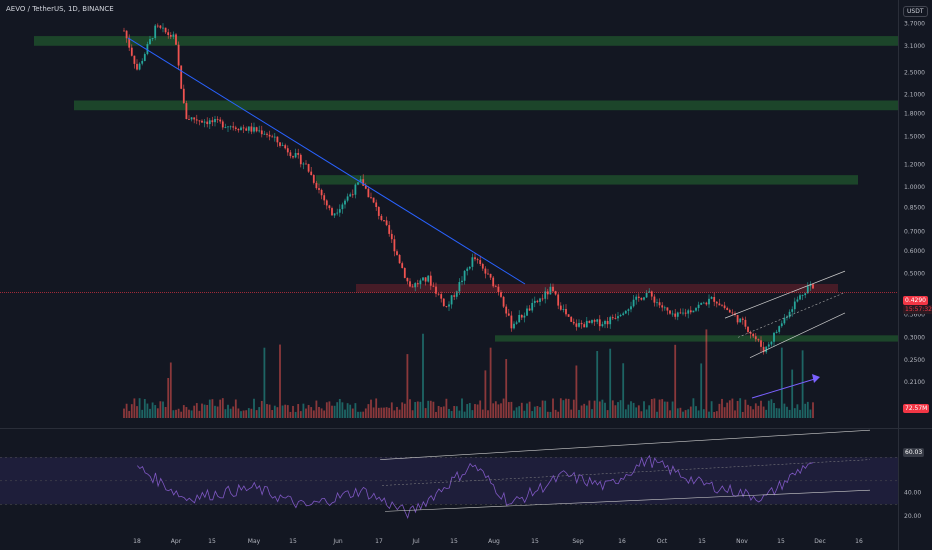  I want to click on x-tick: Dec, so click(820, 541).